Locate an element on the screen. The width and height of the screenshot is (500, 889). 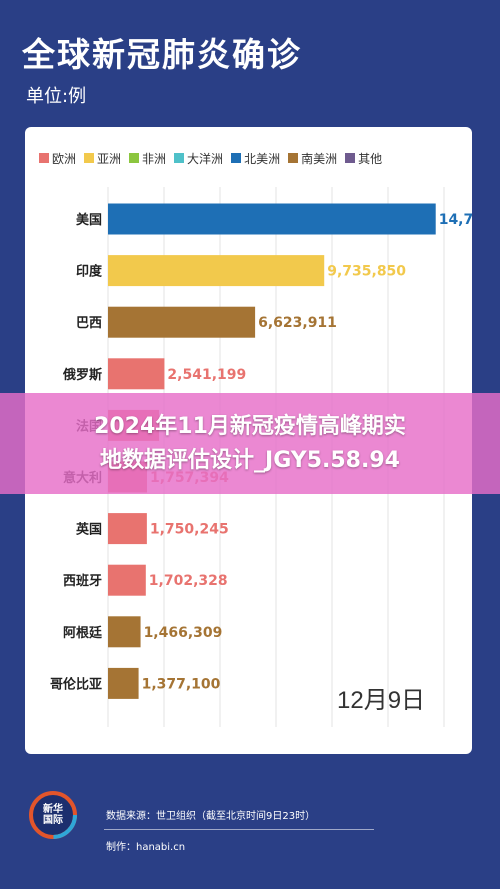
data-source: 数据来源：世卫组织（截至北京时间9日23时） is located at coordinates (211, 816).